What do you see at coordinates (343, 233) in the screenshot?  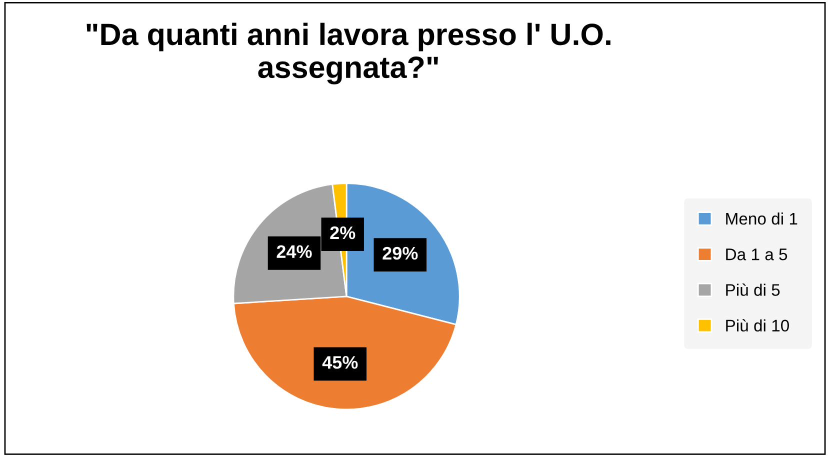 I see `data-label: 2%` at bounding box center [343, 233].